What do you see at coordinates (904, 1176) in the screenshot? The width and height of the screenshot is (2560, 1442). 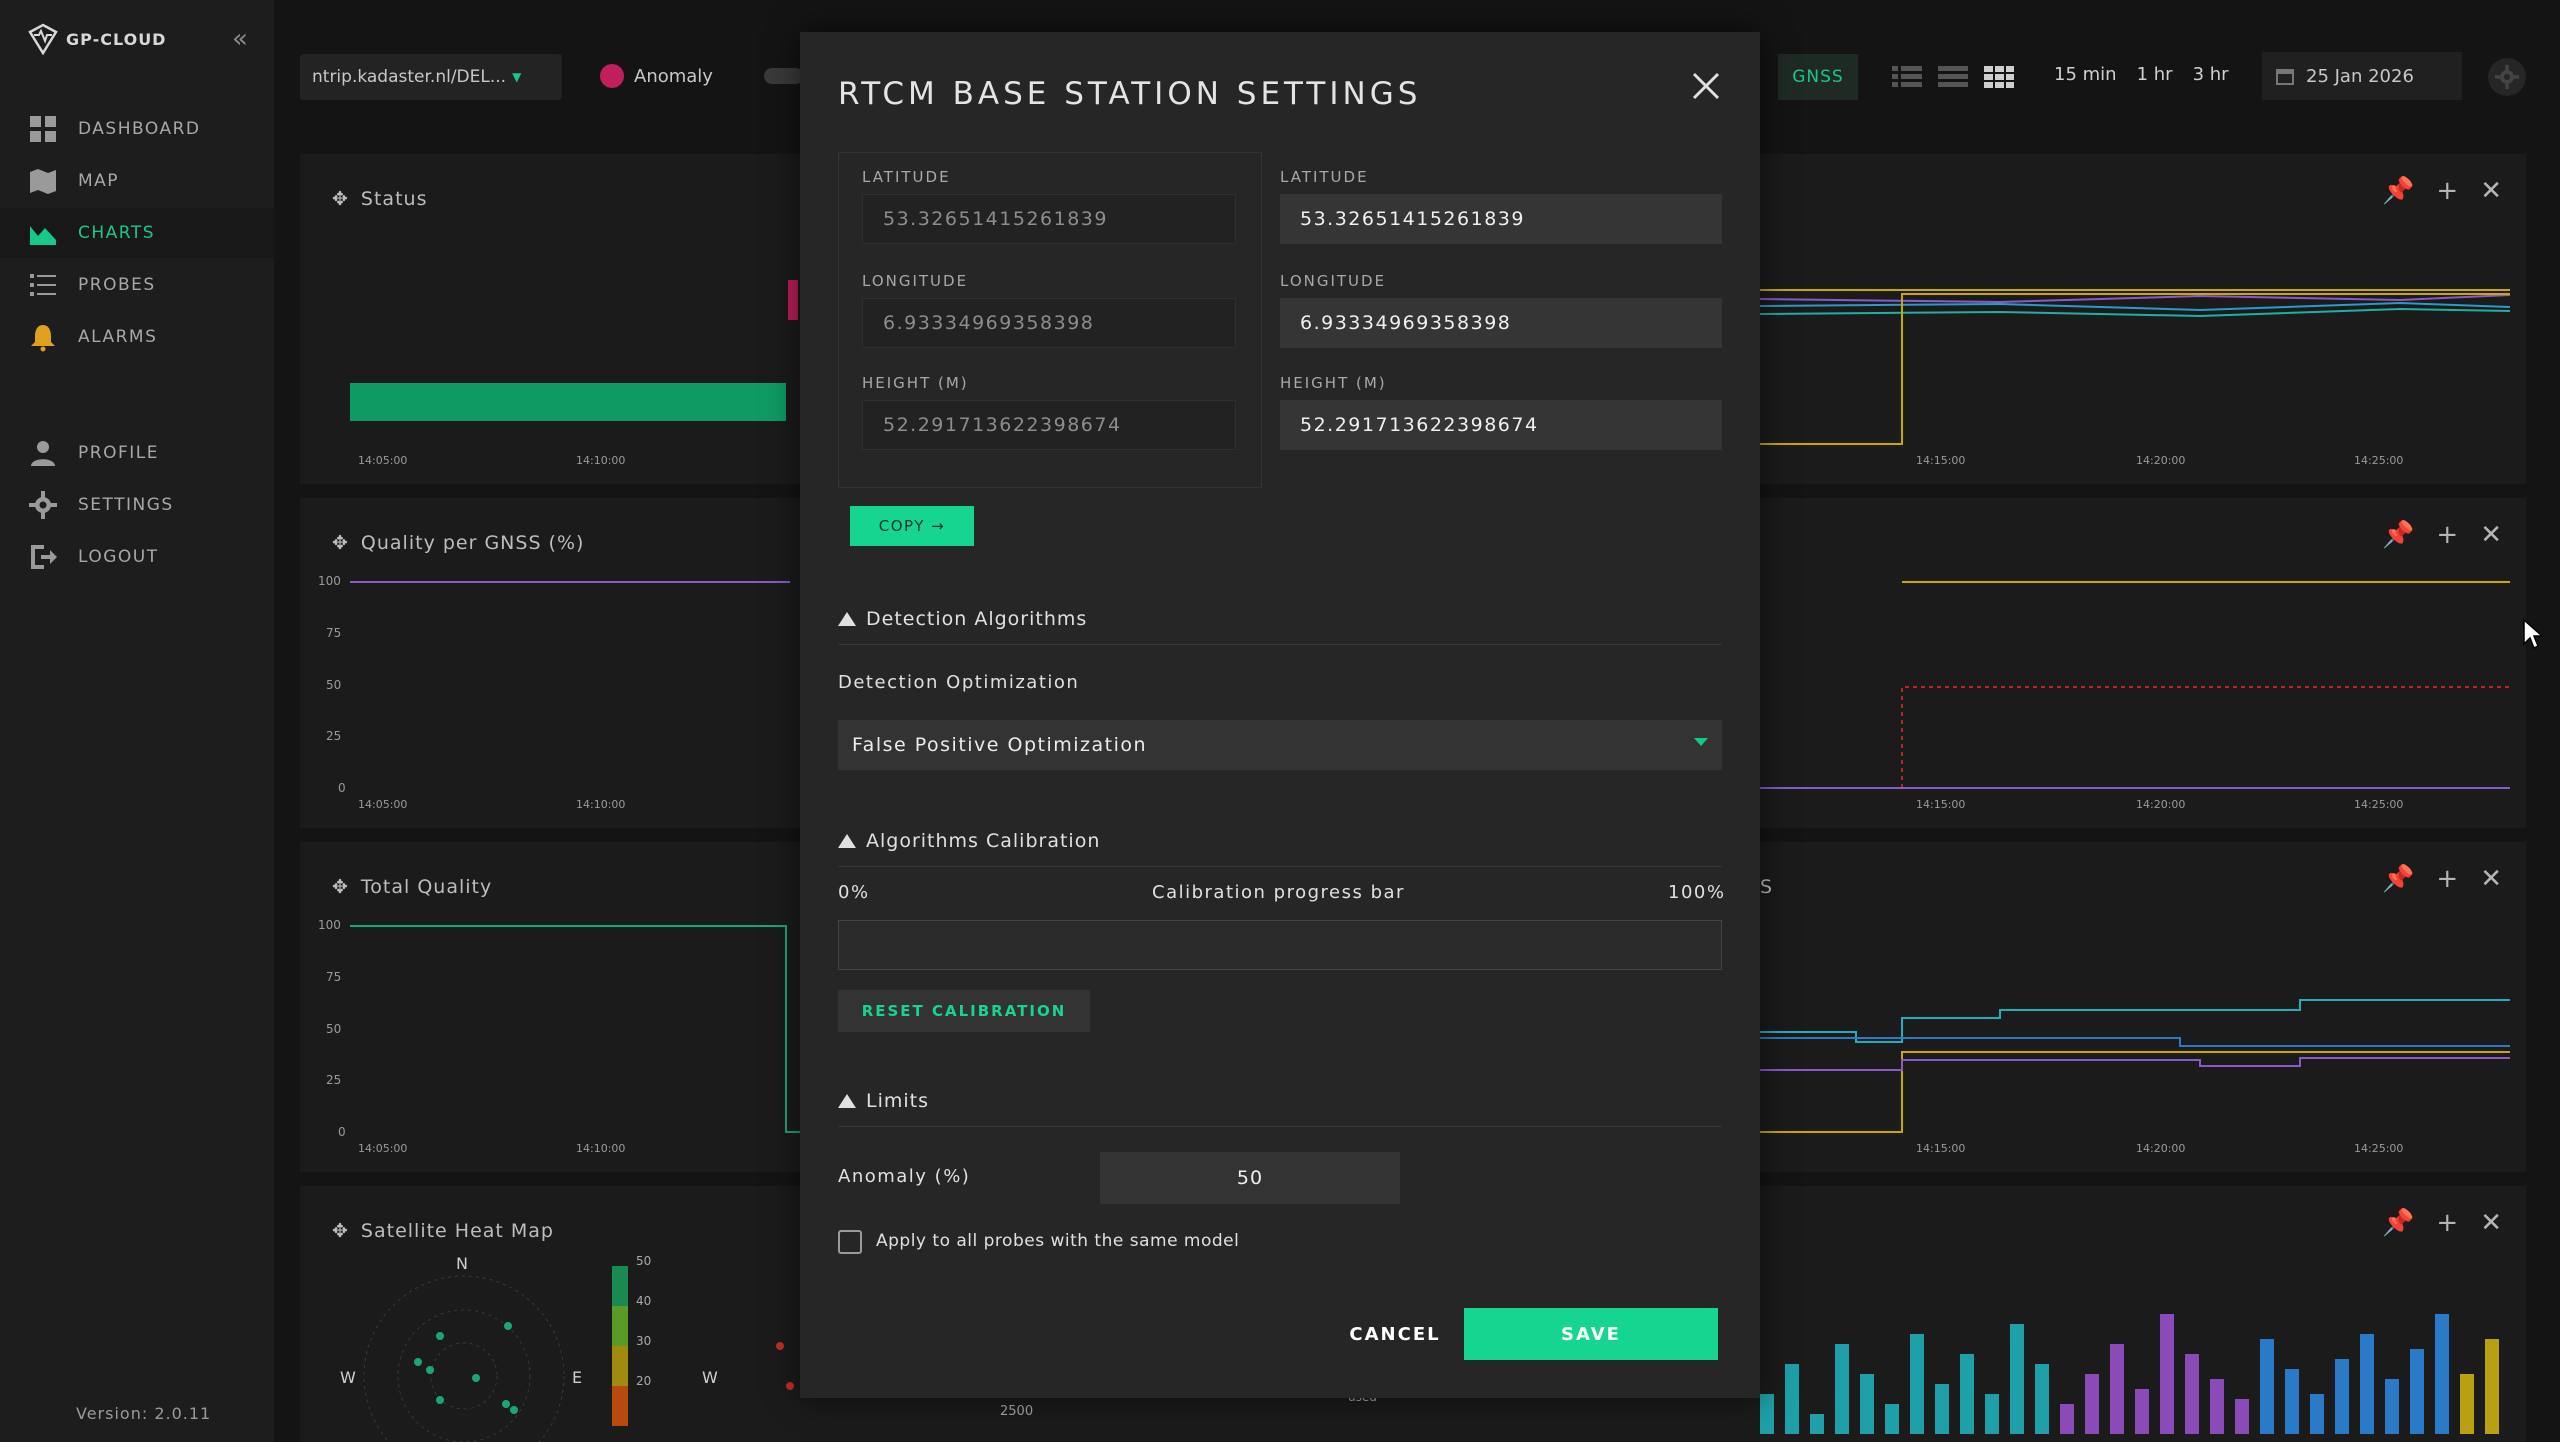 I see `anomaly-limit-label: Anomaly (%)` at bounding box center [904, 1176].